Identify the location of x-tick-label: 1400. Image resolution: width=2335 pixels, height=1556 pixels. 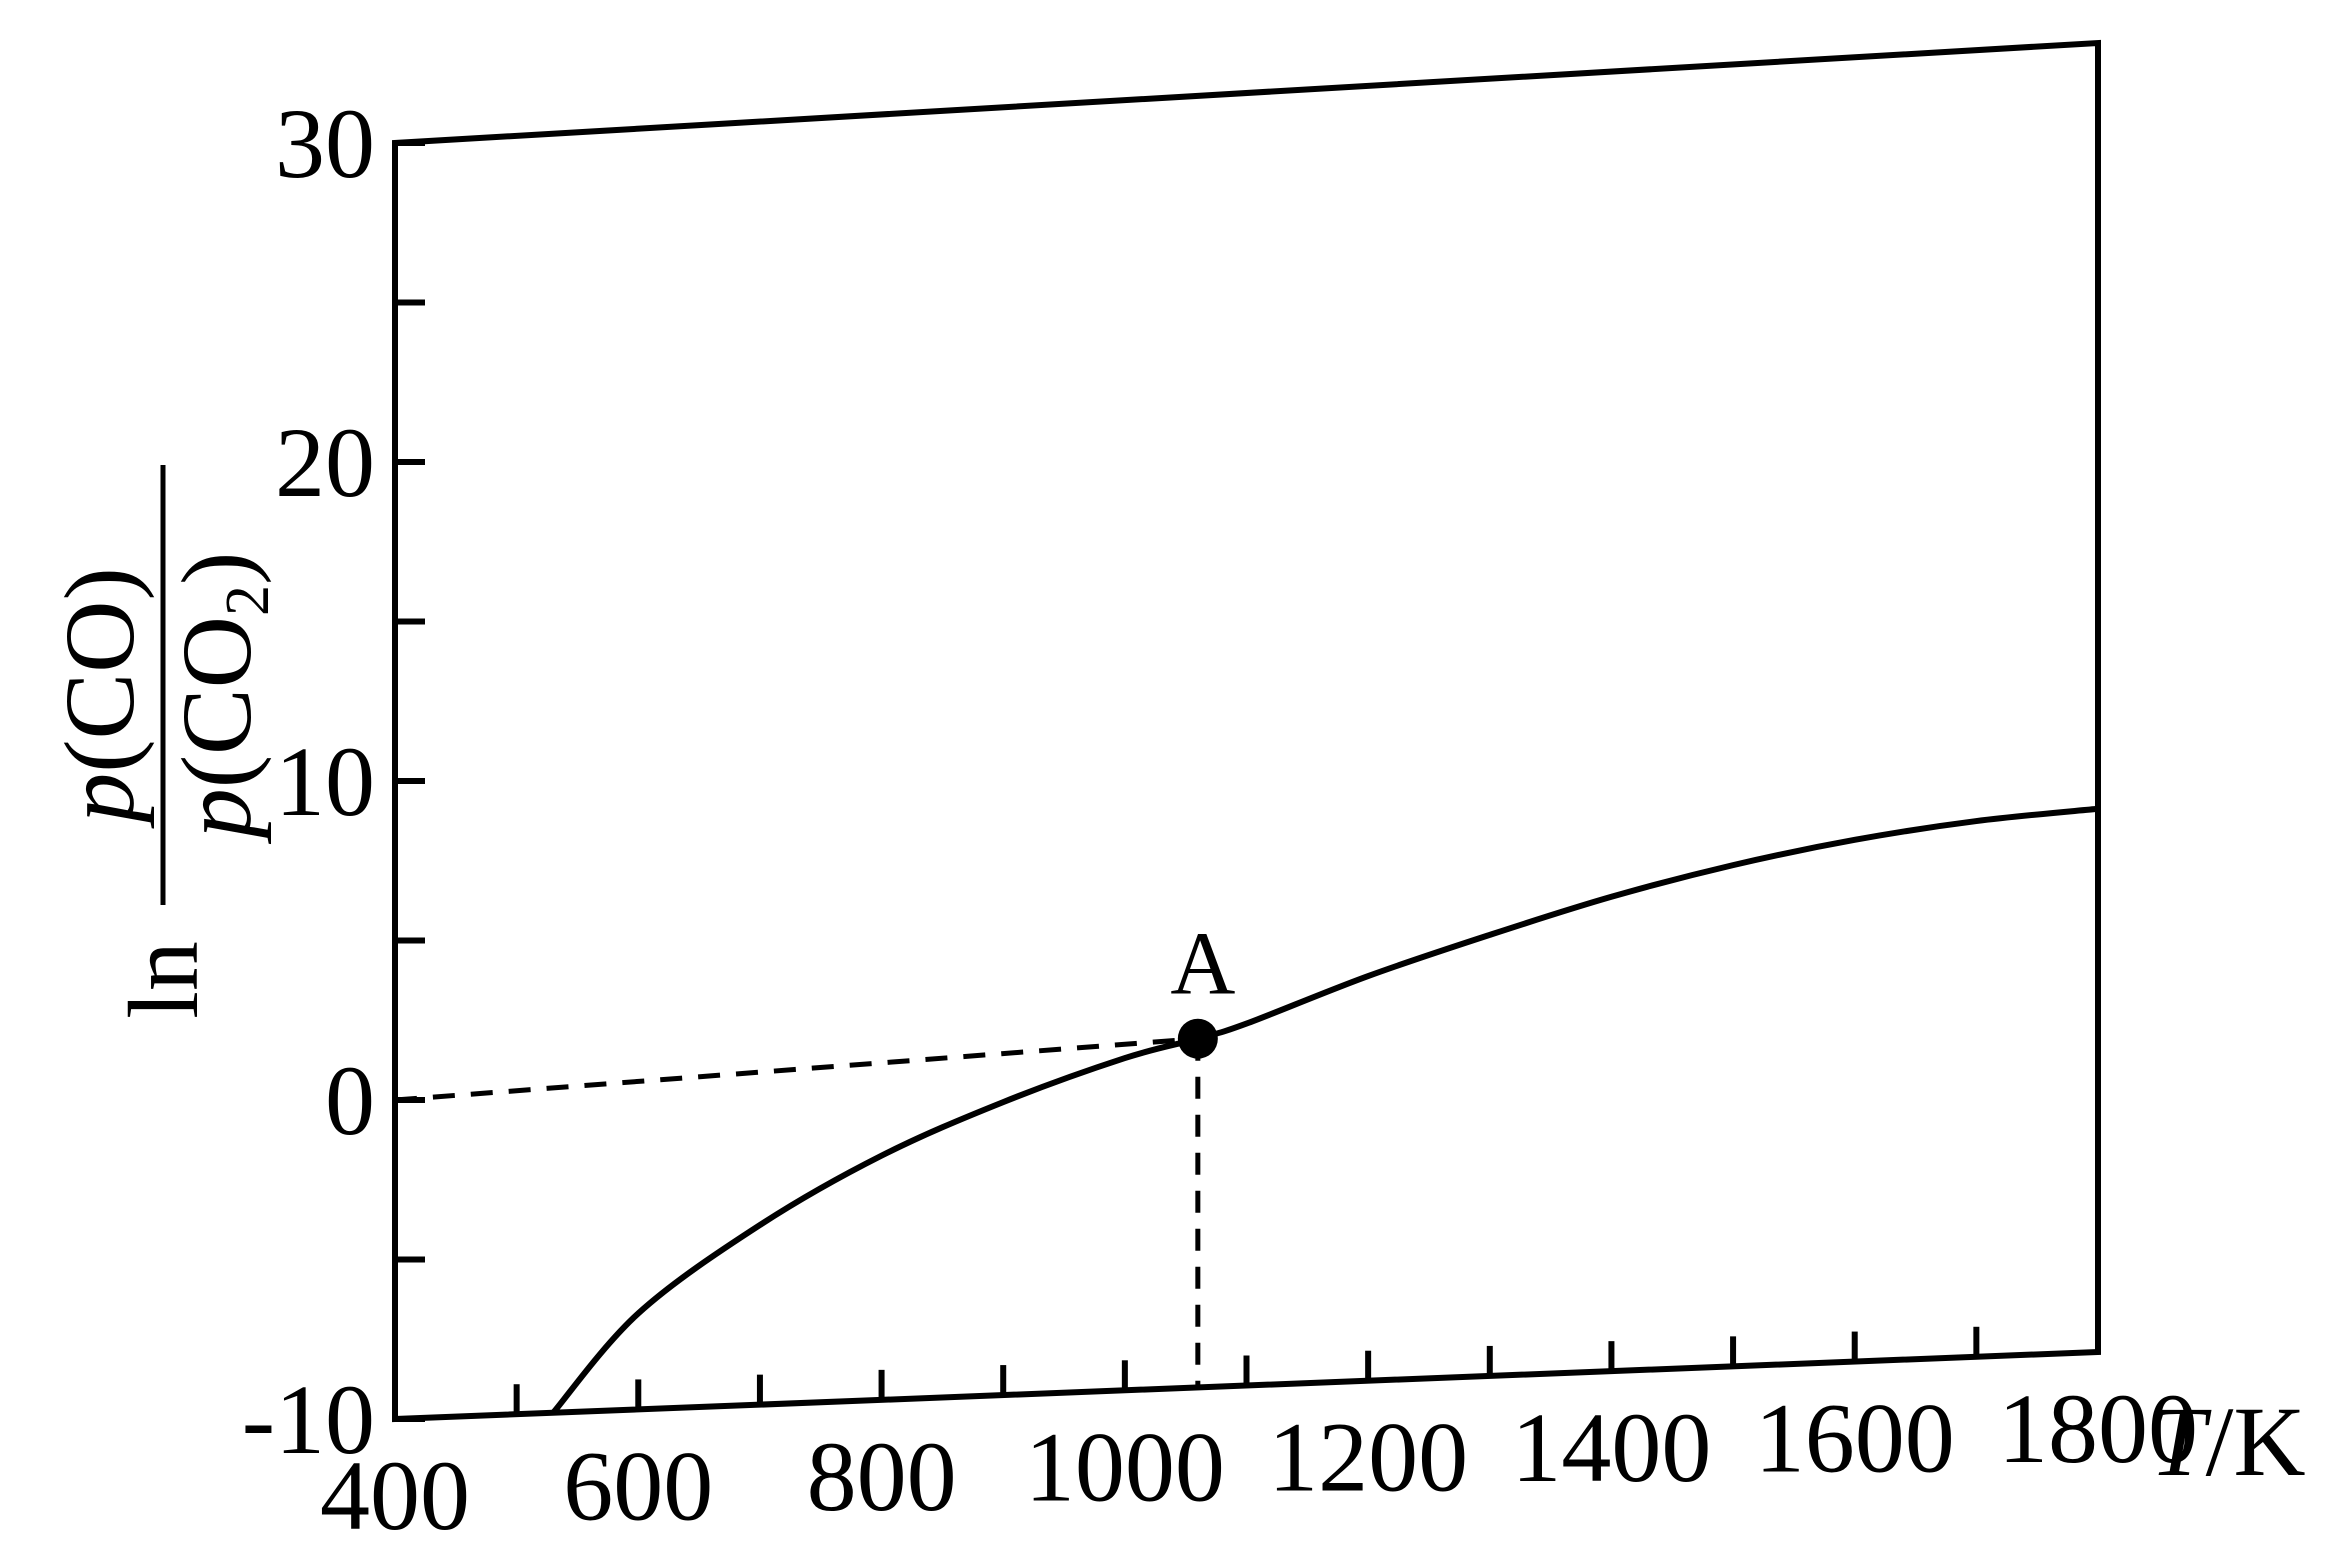
(1611, 1447).